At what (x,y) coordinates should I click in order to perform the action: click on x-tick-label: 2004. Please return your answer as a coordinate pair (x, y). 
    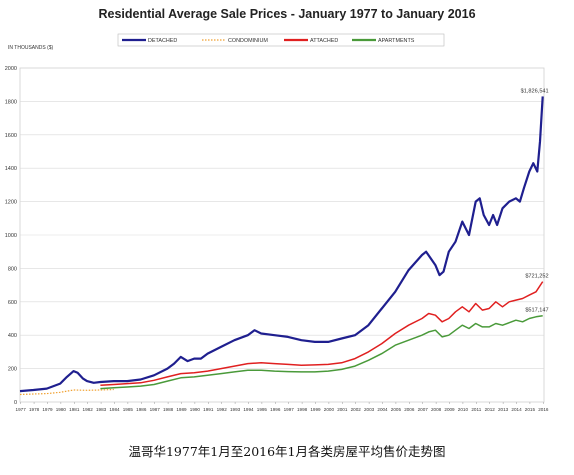
    Looking at the image, I should click on (382, 409).